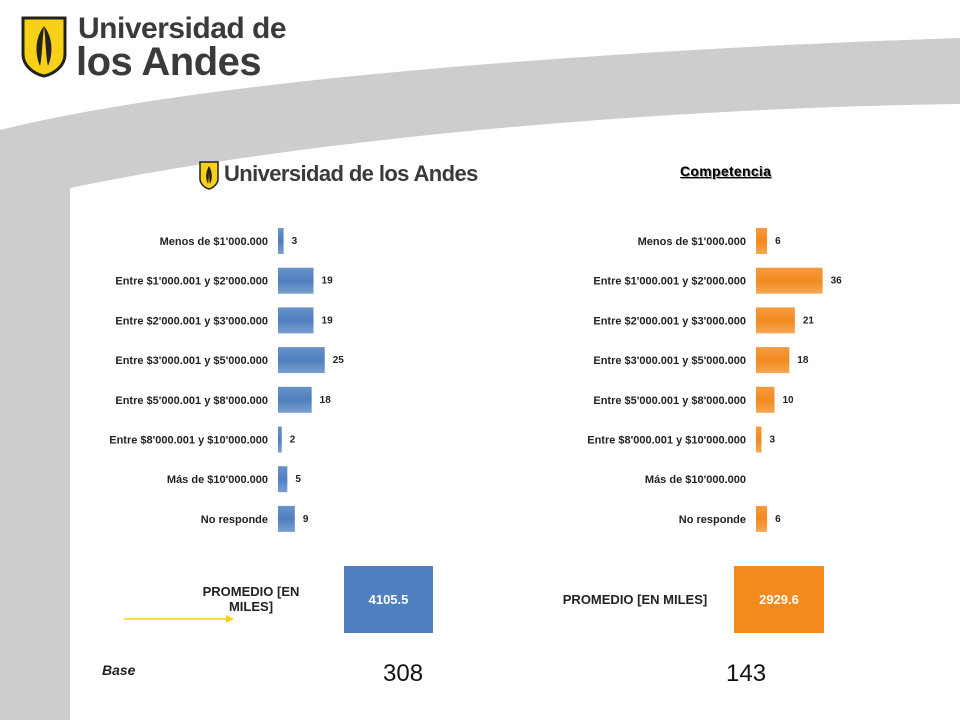  What do you see at coordinates (779, 599) in the screenshot?
I see `right-average-value: 2929.6` at bounding box center [779, 599].